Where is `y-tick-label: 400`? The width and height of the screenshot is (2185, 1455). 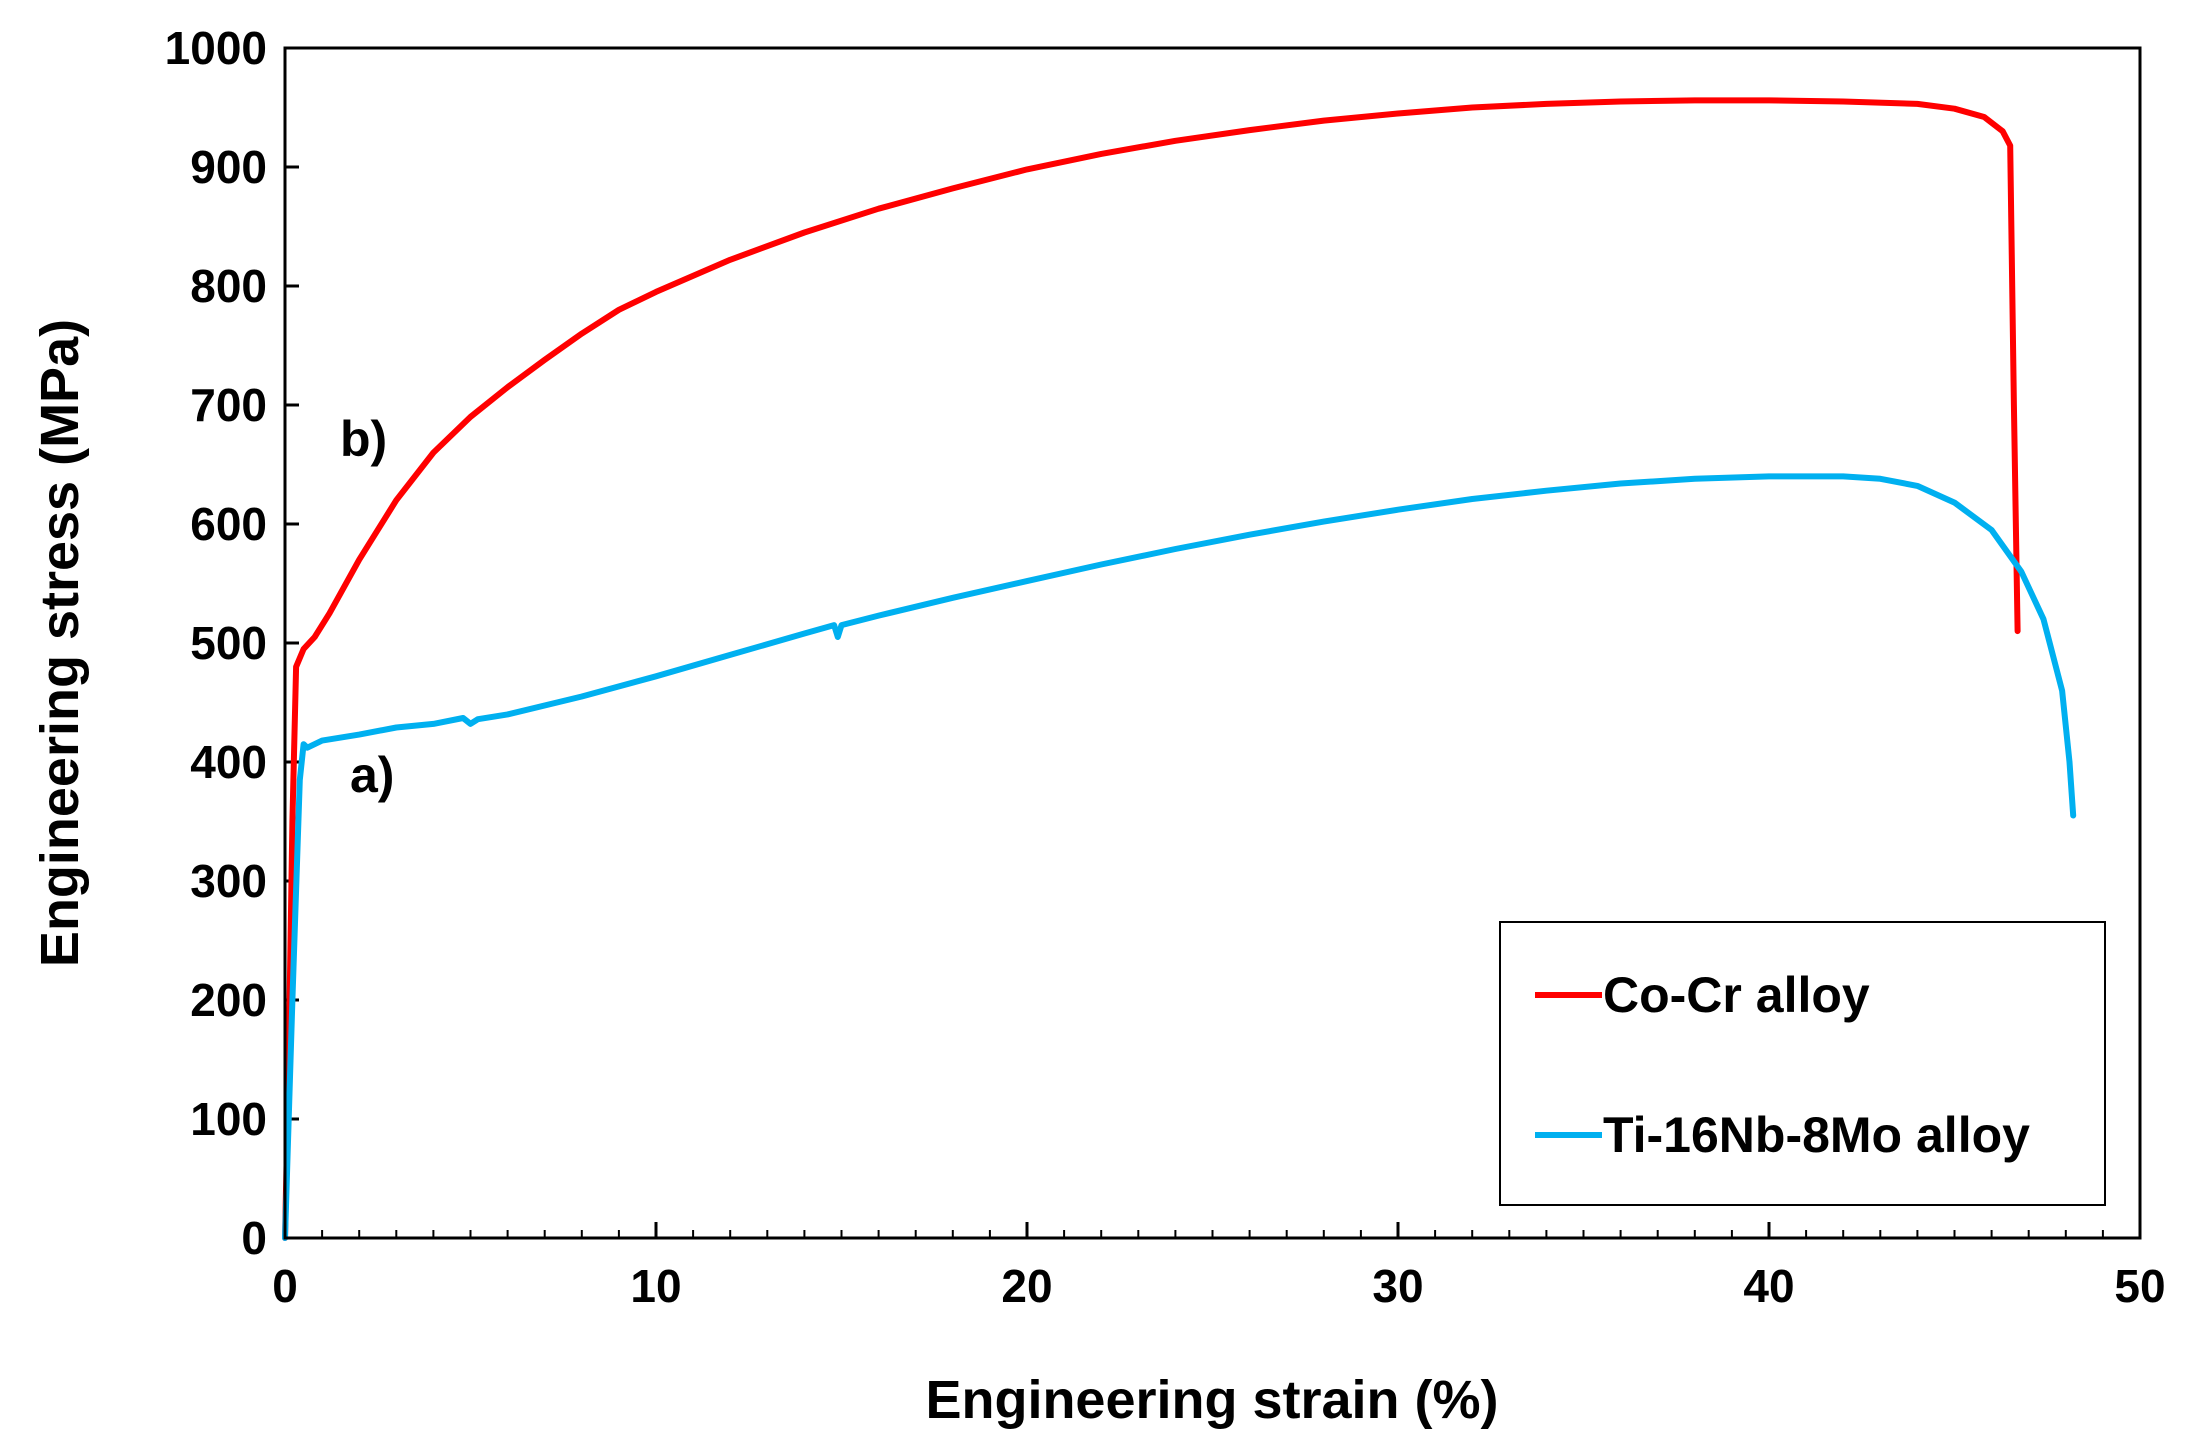
y-tick-label: 400 is located at coordinates (228, 762).